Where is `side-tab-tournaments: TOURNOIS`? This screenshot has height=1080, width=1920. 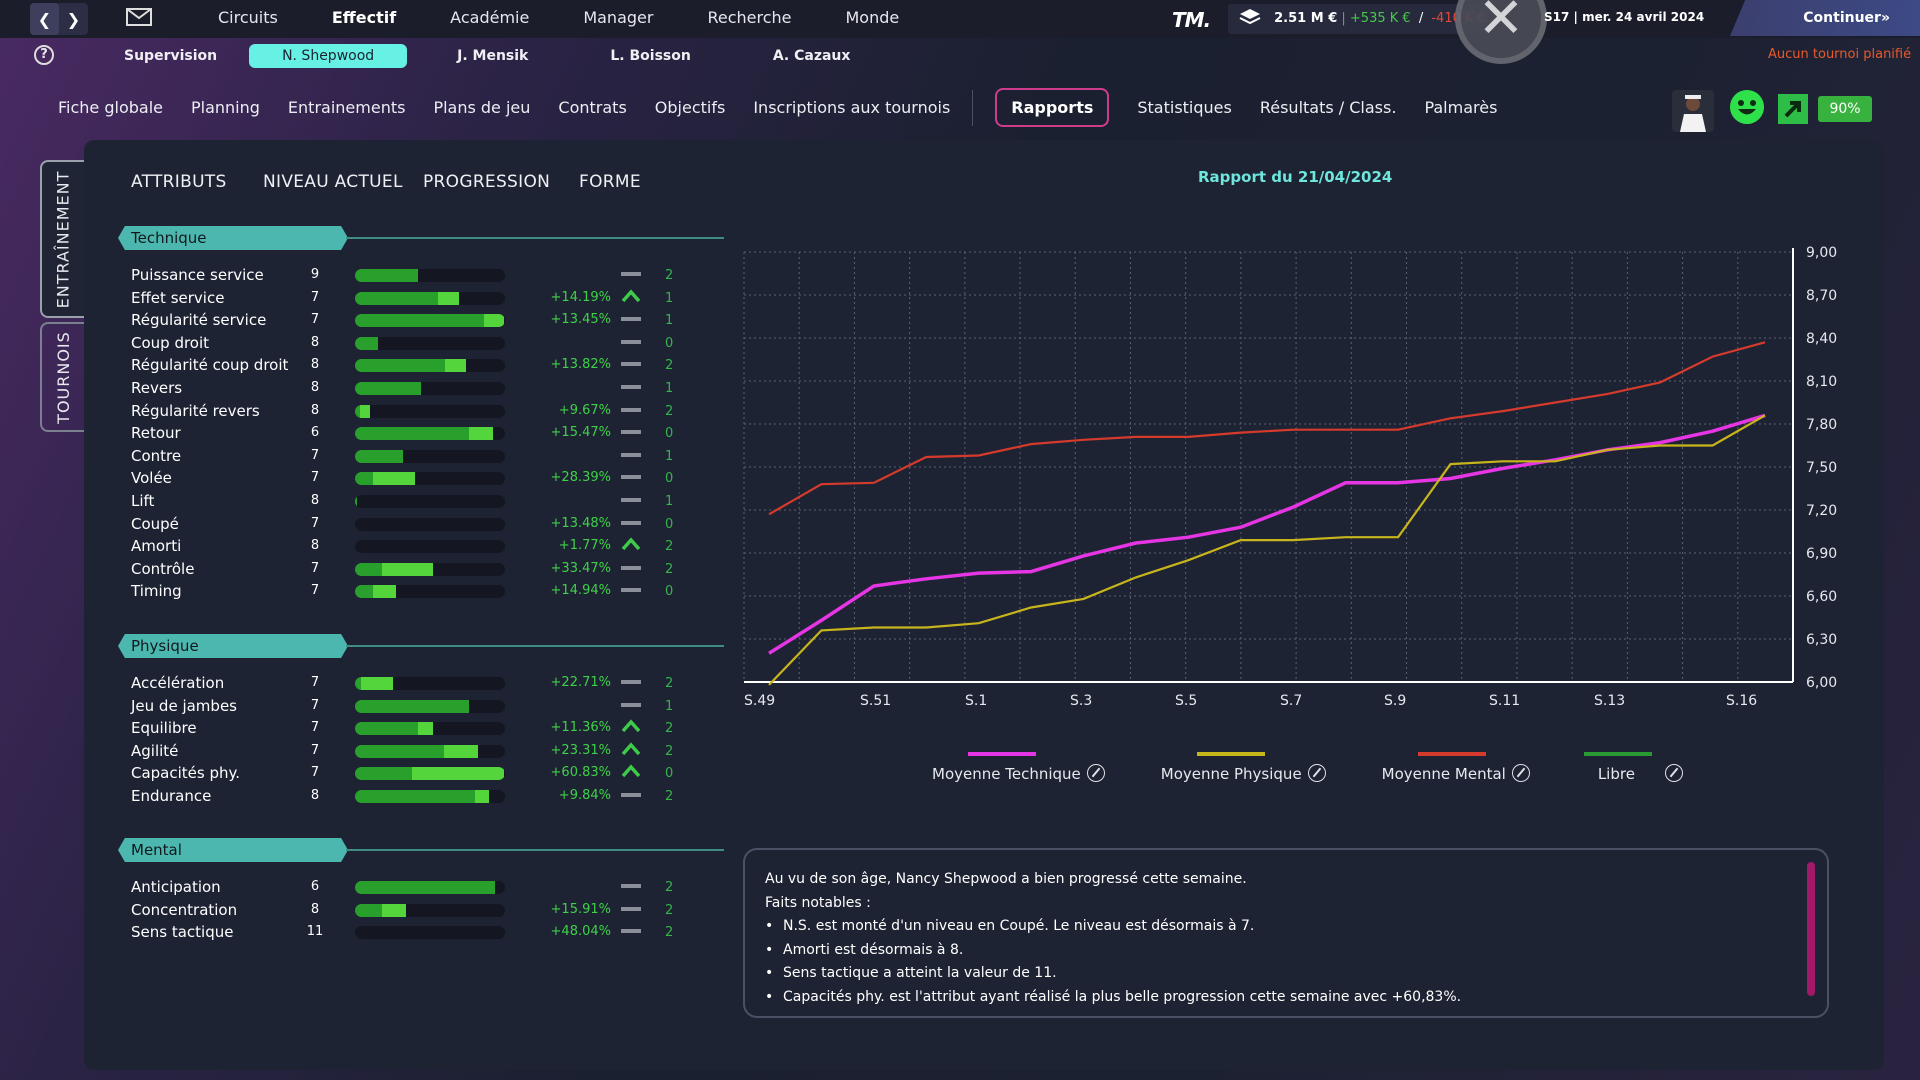
side-tab-tournaments: TOURNOIS is located at coordinates (62, 377).